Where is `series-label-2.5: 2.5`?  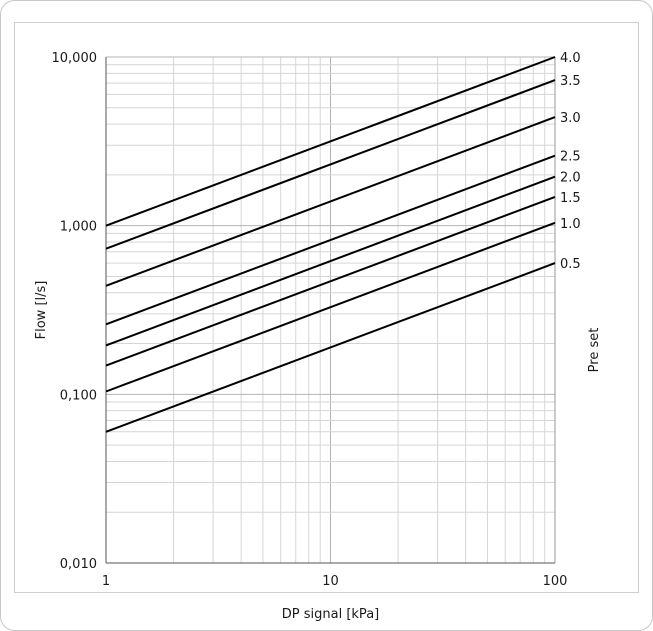 series-label-2.5: 2.5 is located at coordinates (570, 157).